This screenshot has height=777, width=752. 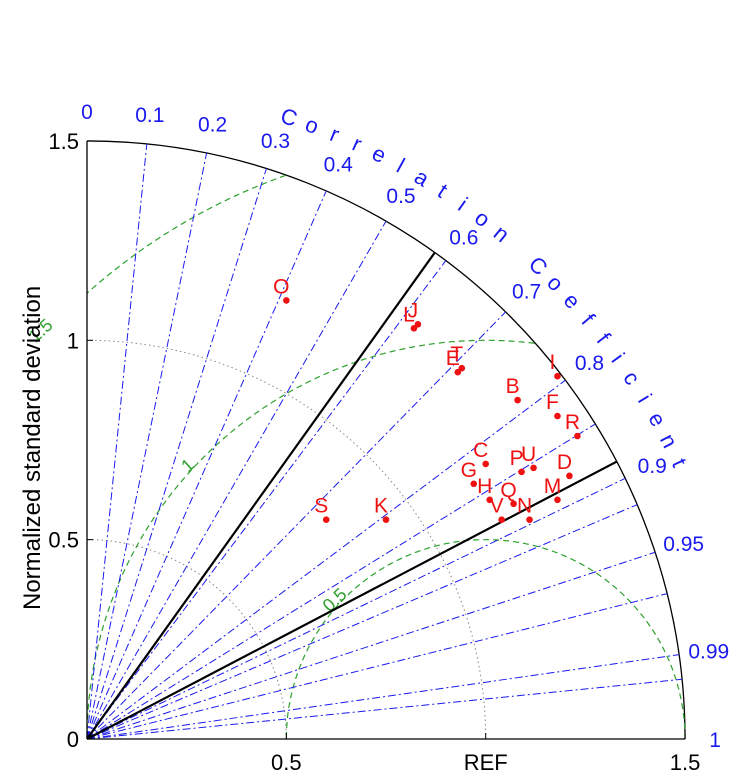 I want to click on x-tick-label: 0.5, so click(x=286, y=762).